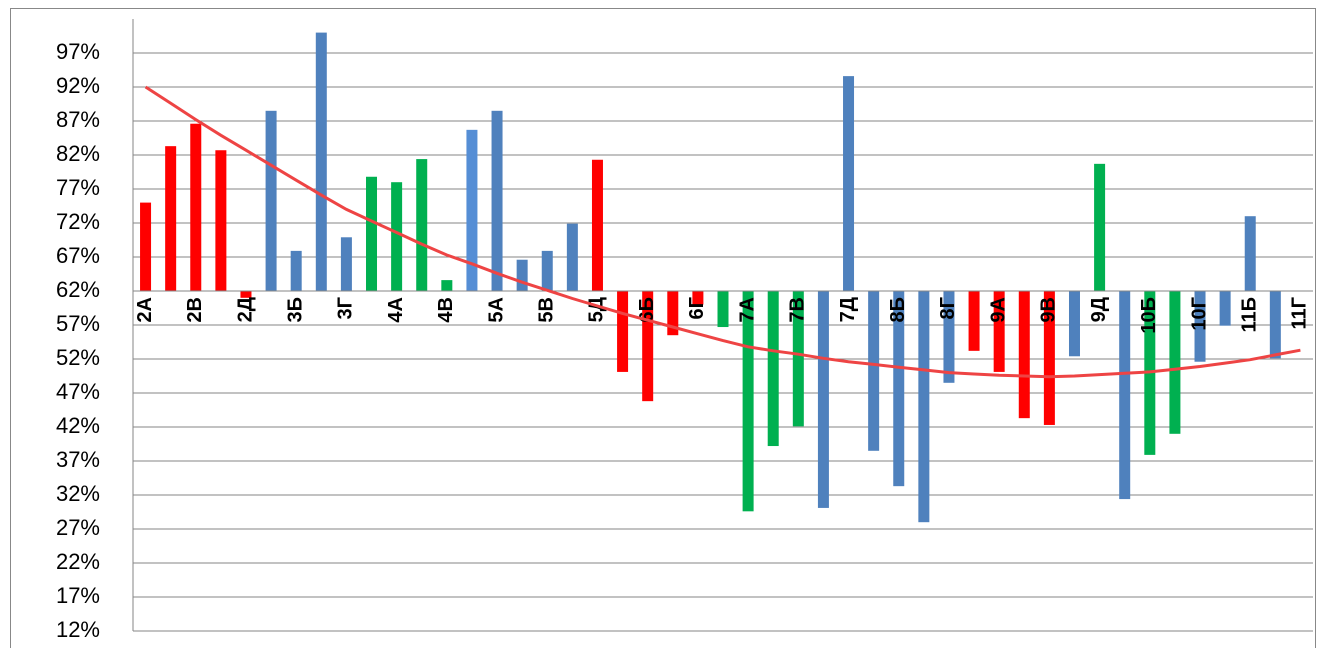  Describe the element at coordinates (78, 629) in the screenshot. I see `y-tick-label: 12%` at that location.